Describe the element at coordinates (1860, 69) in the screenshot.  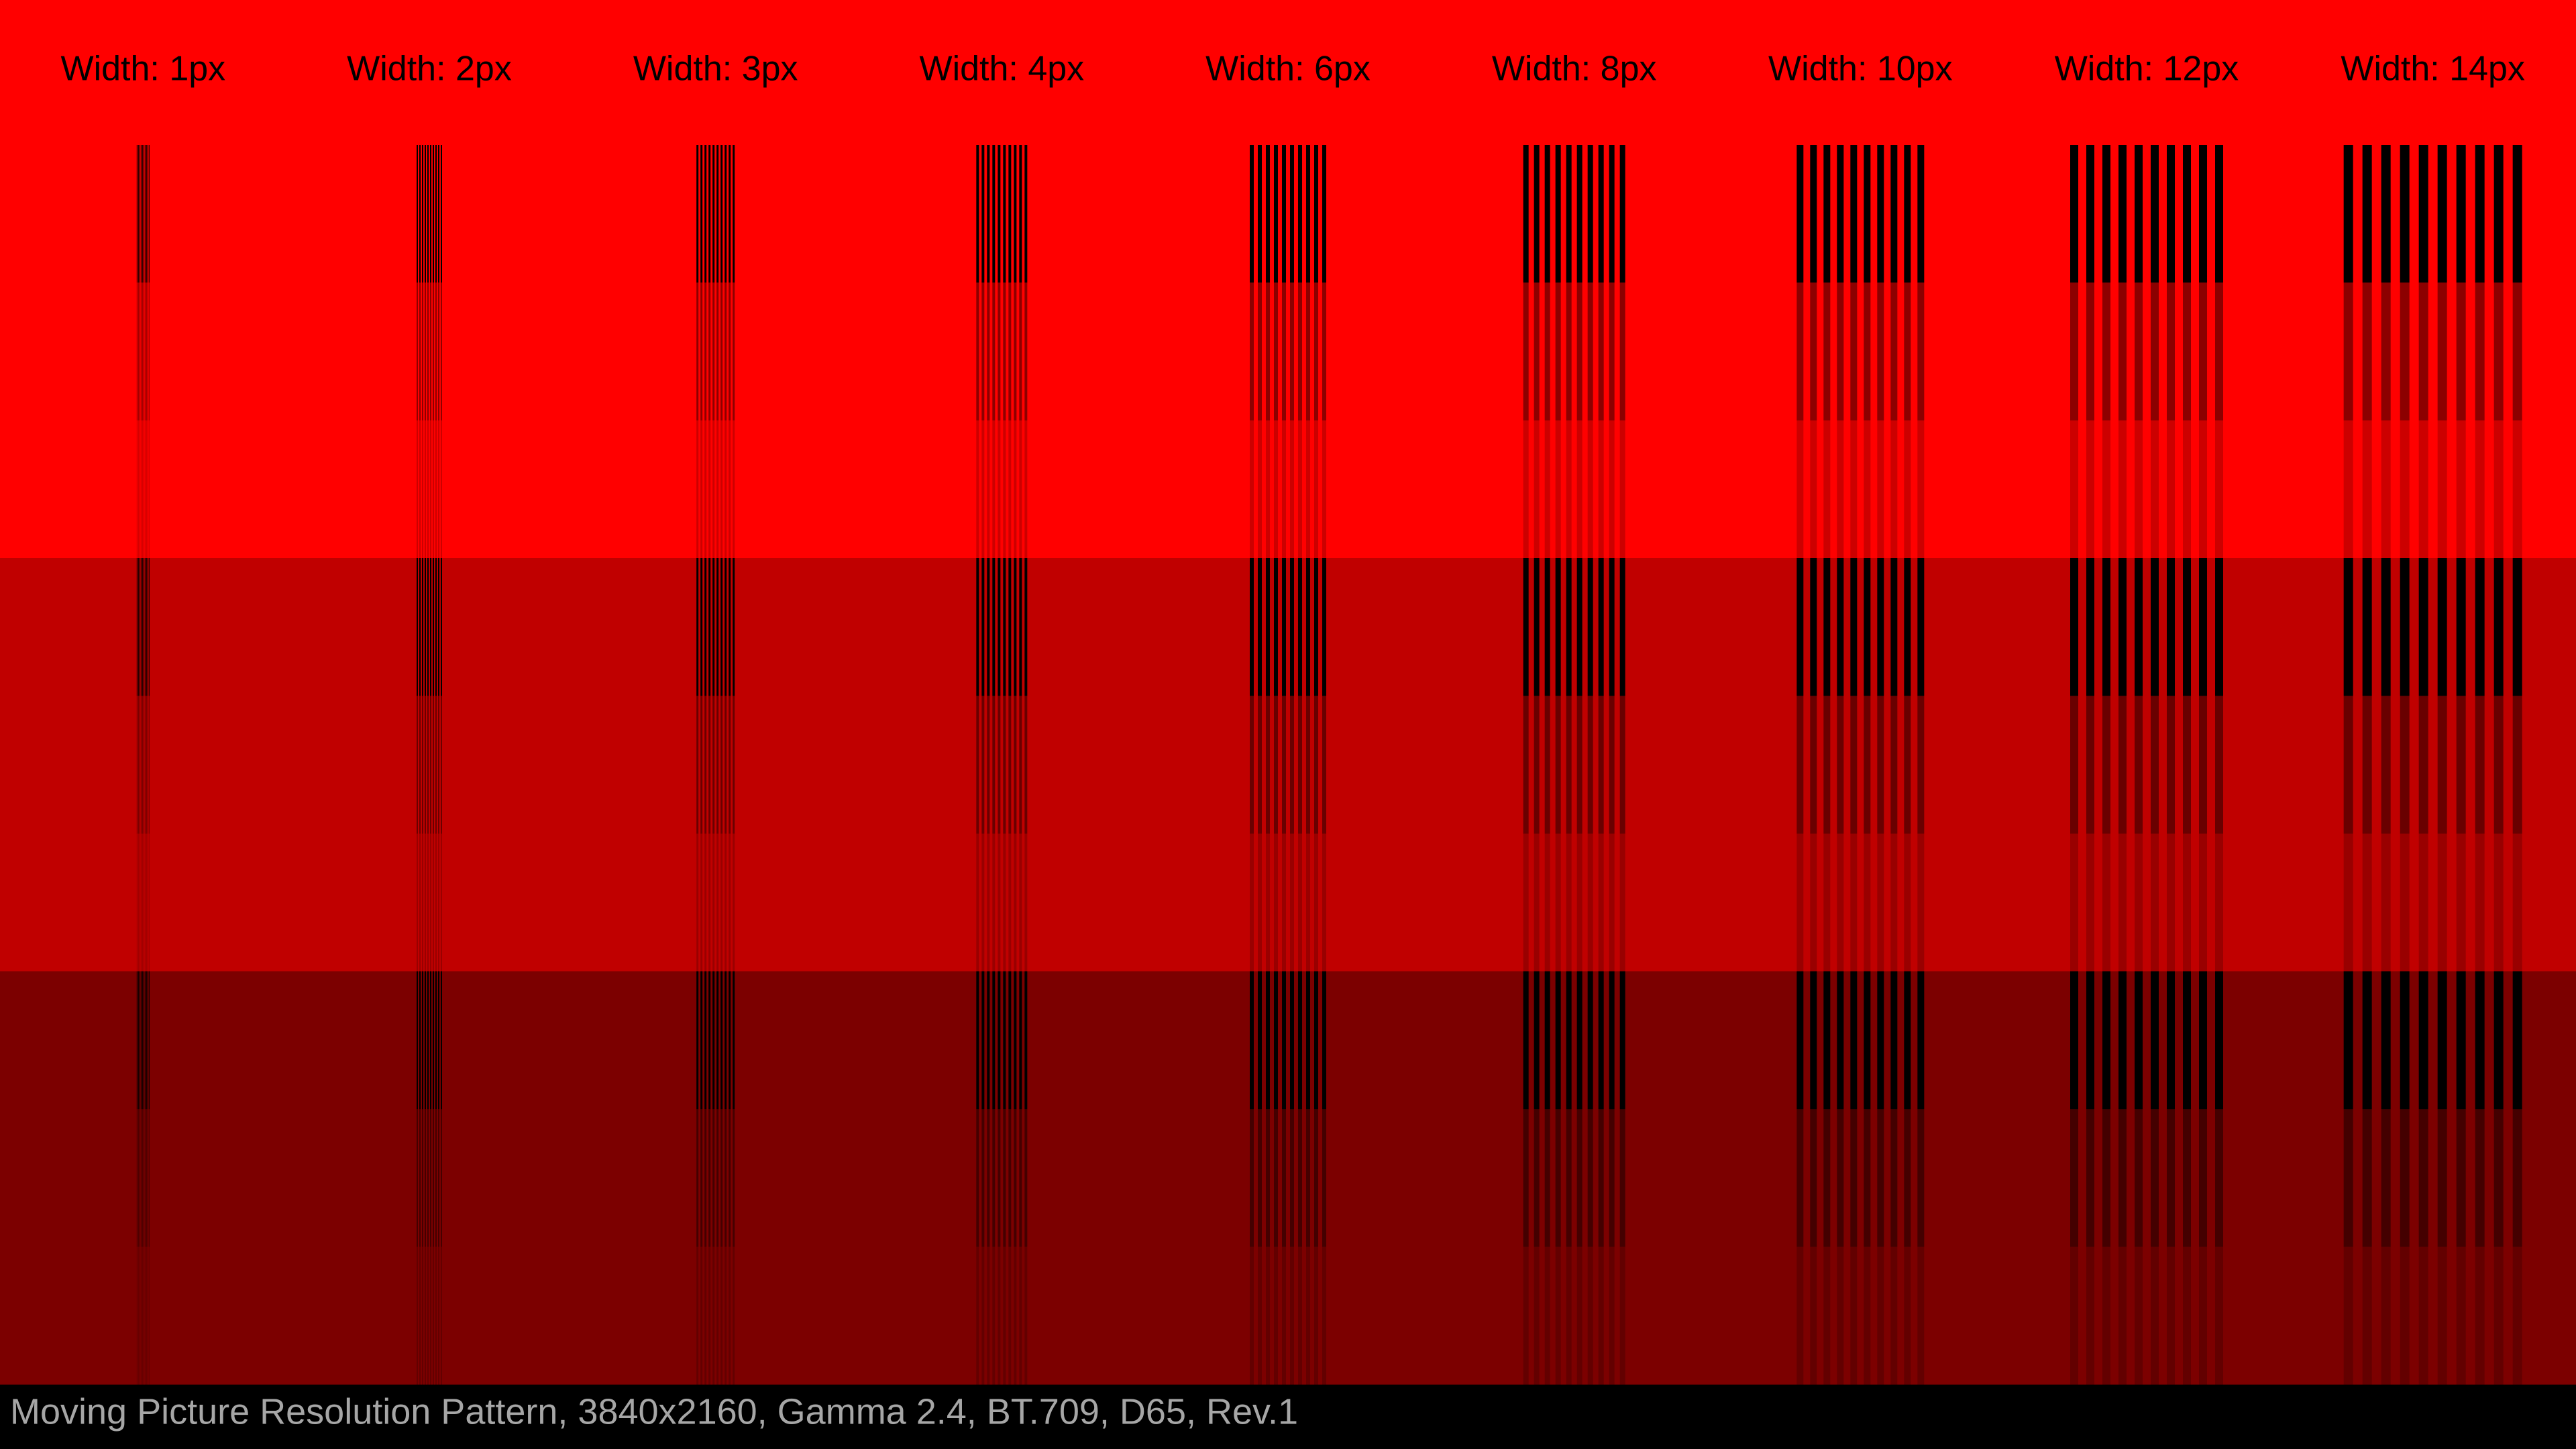
I see `column-label: Width: 10px` at that location.